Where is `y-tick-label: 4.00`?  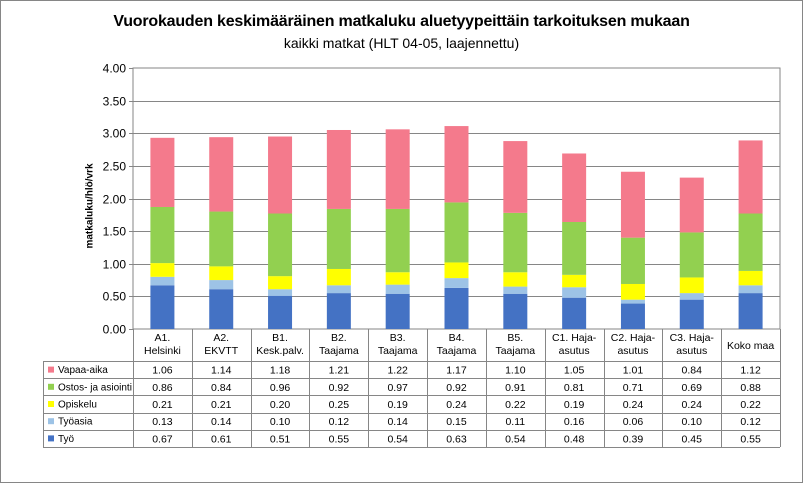
y-tick-label: 4.00 is located at coordinates (115, 69).